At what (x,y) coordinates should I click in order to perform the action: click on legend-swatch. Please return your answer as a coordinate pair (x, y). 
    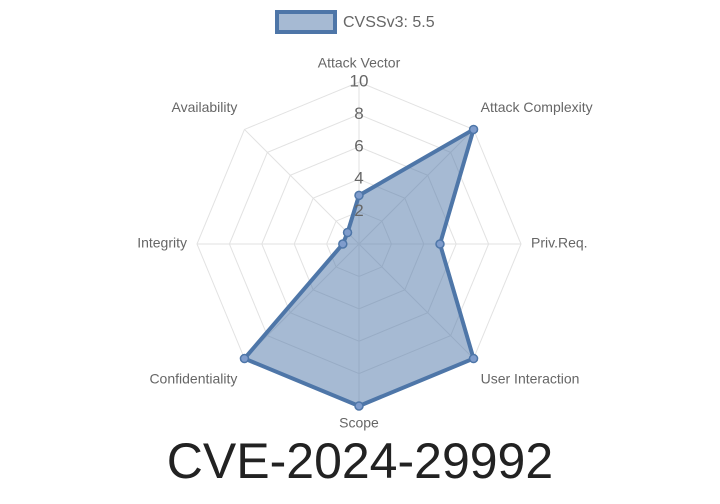
    Looking at the image, I should click on (306, 22).